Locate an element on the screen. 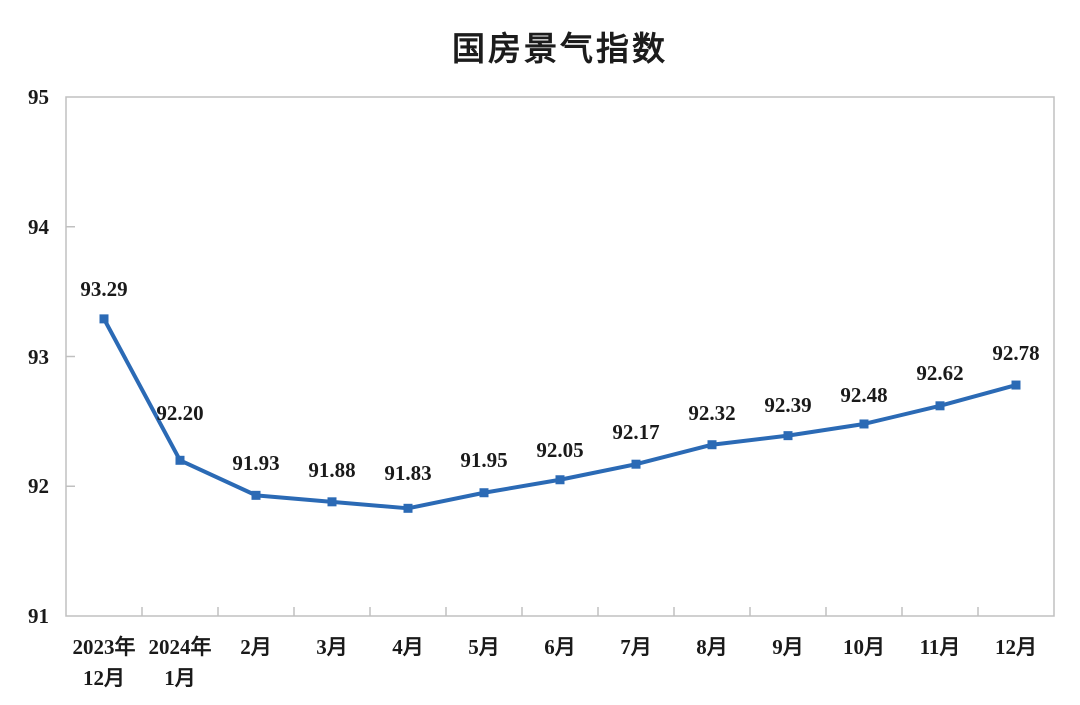 The width and height of the screenshot is (1080, 705). x-axis-category-label: 8月 is located at coordinates (712, 647).